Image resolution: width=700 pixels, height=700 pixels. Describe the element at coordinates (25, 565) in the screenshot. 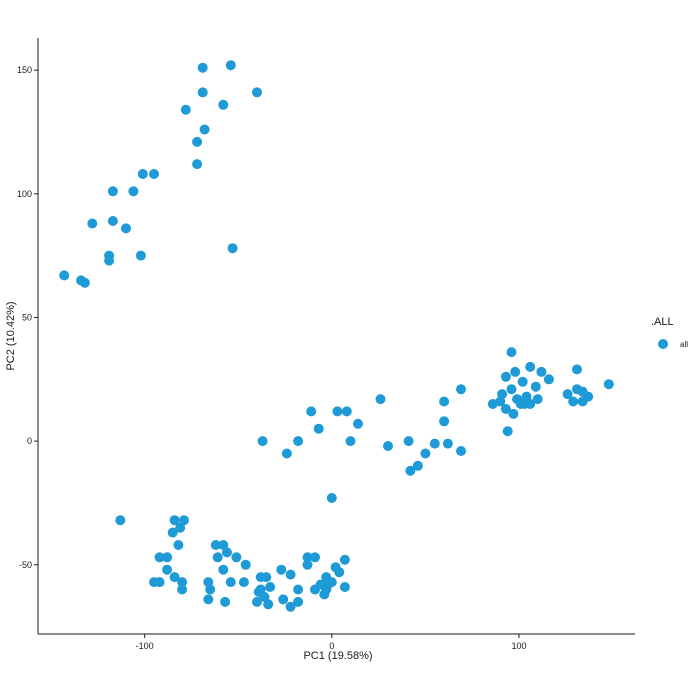

I see `y-tick-label: -50` at that location.